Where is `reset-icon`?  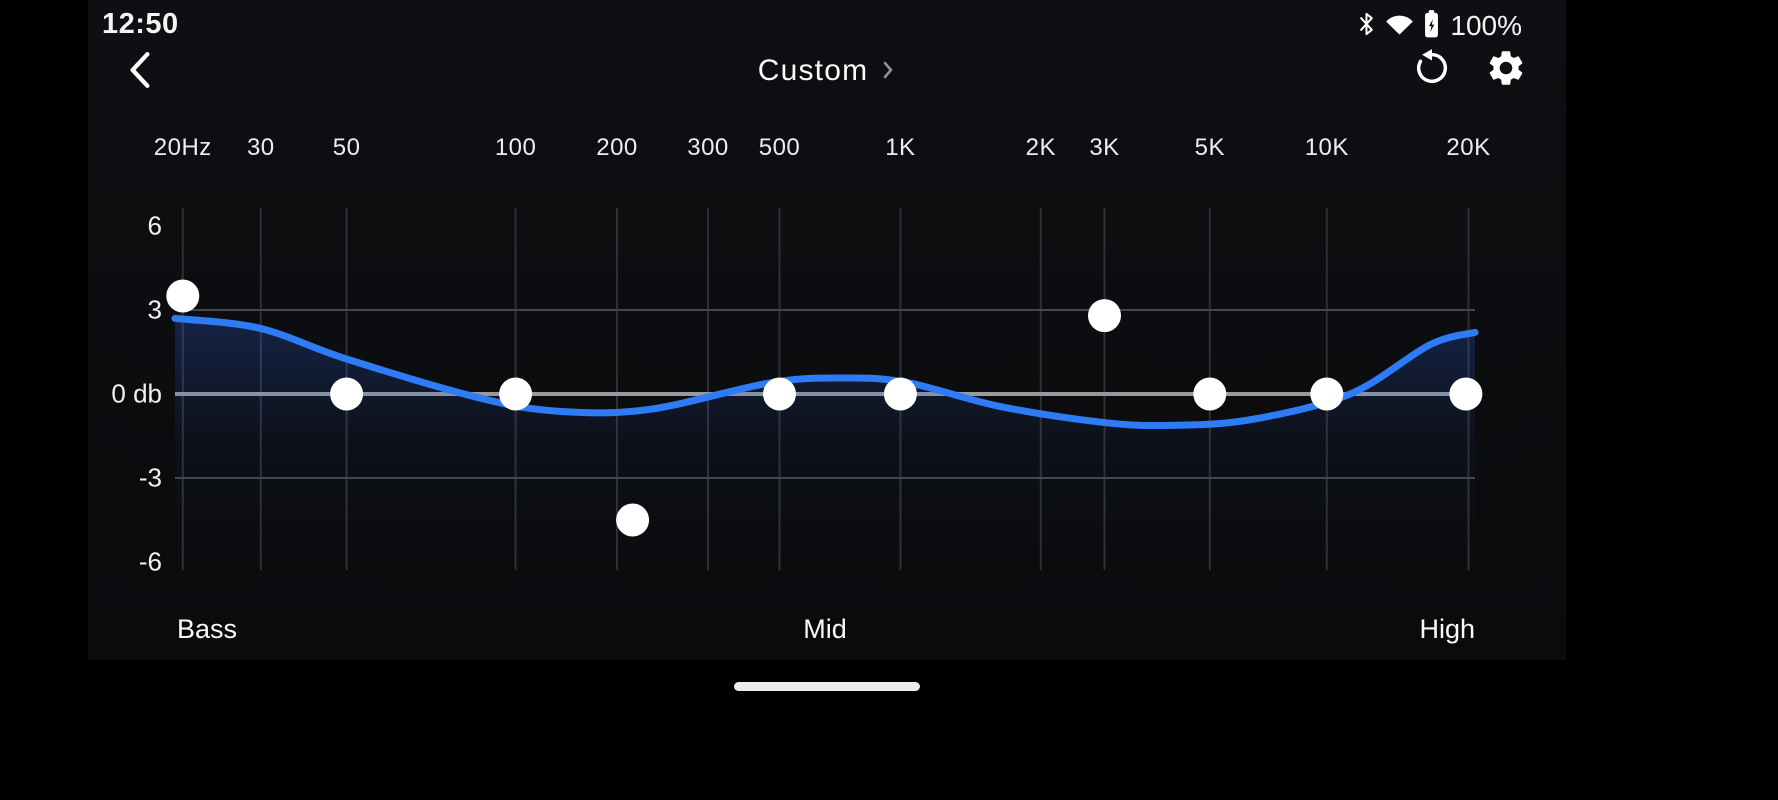
reset-icon is located at coordinates (1432, 69).